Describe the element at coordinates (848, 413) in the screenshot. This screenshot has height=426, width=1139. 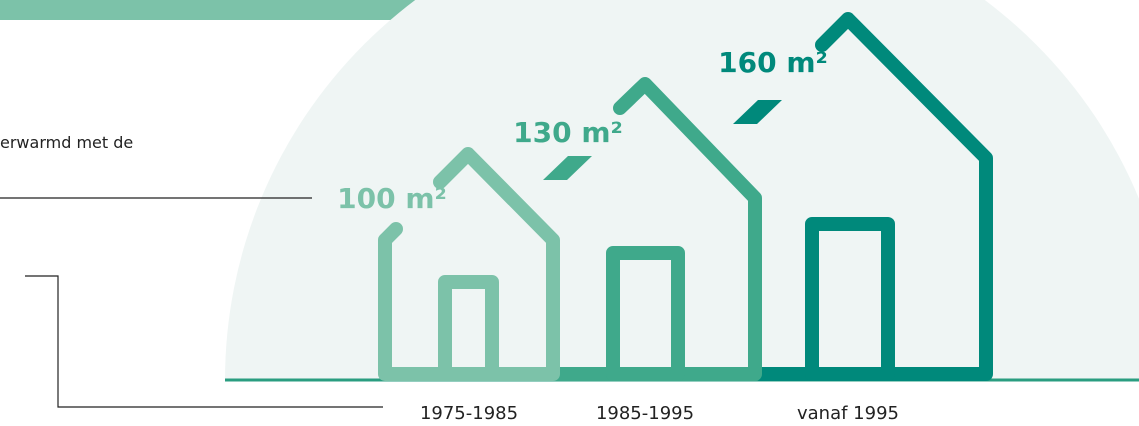
I see `house-period: vanaf 1995` at that location.